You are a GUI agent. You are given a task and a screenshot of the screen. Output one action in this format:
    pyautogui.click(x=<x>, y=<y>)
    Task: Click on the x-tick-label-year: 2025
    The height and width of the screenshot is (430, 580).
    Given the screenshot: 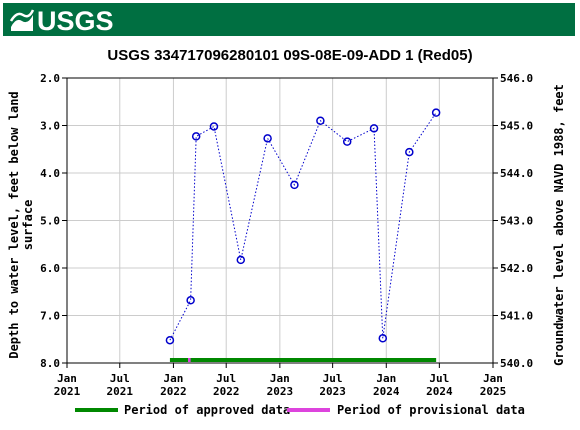 What is the action you would take?
    pyautogui.click(x=493, y=391)
    